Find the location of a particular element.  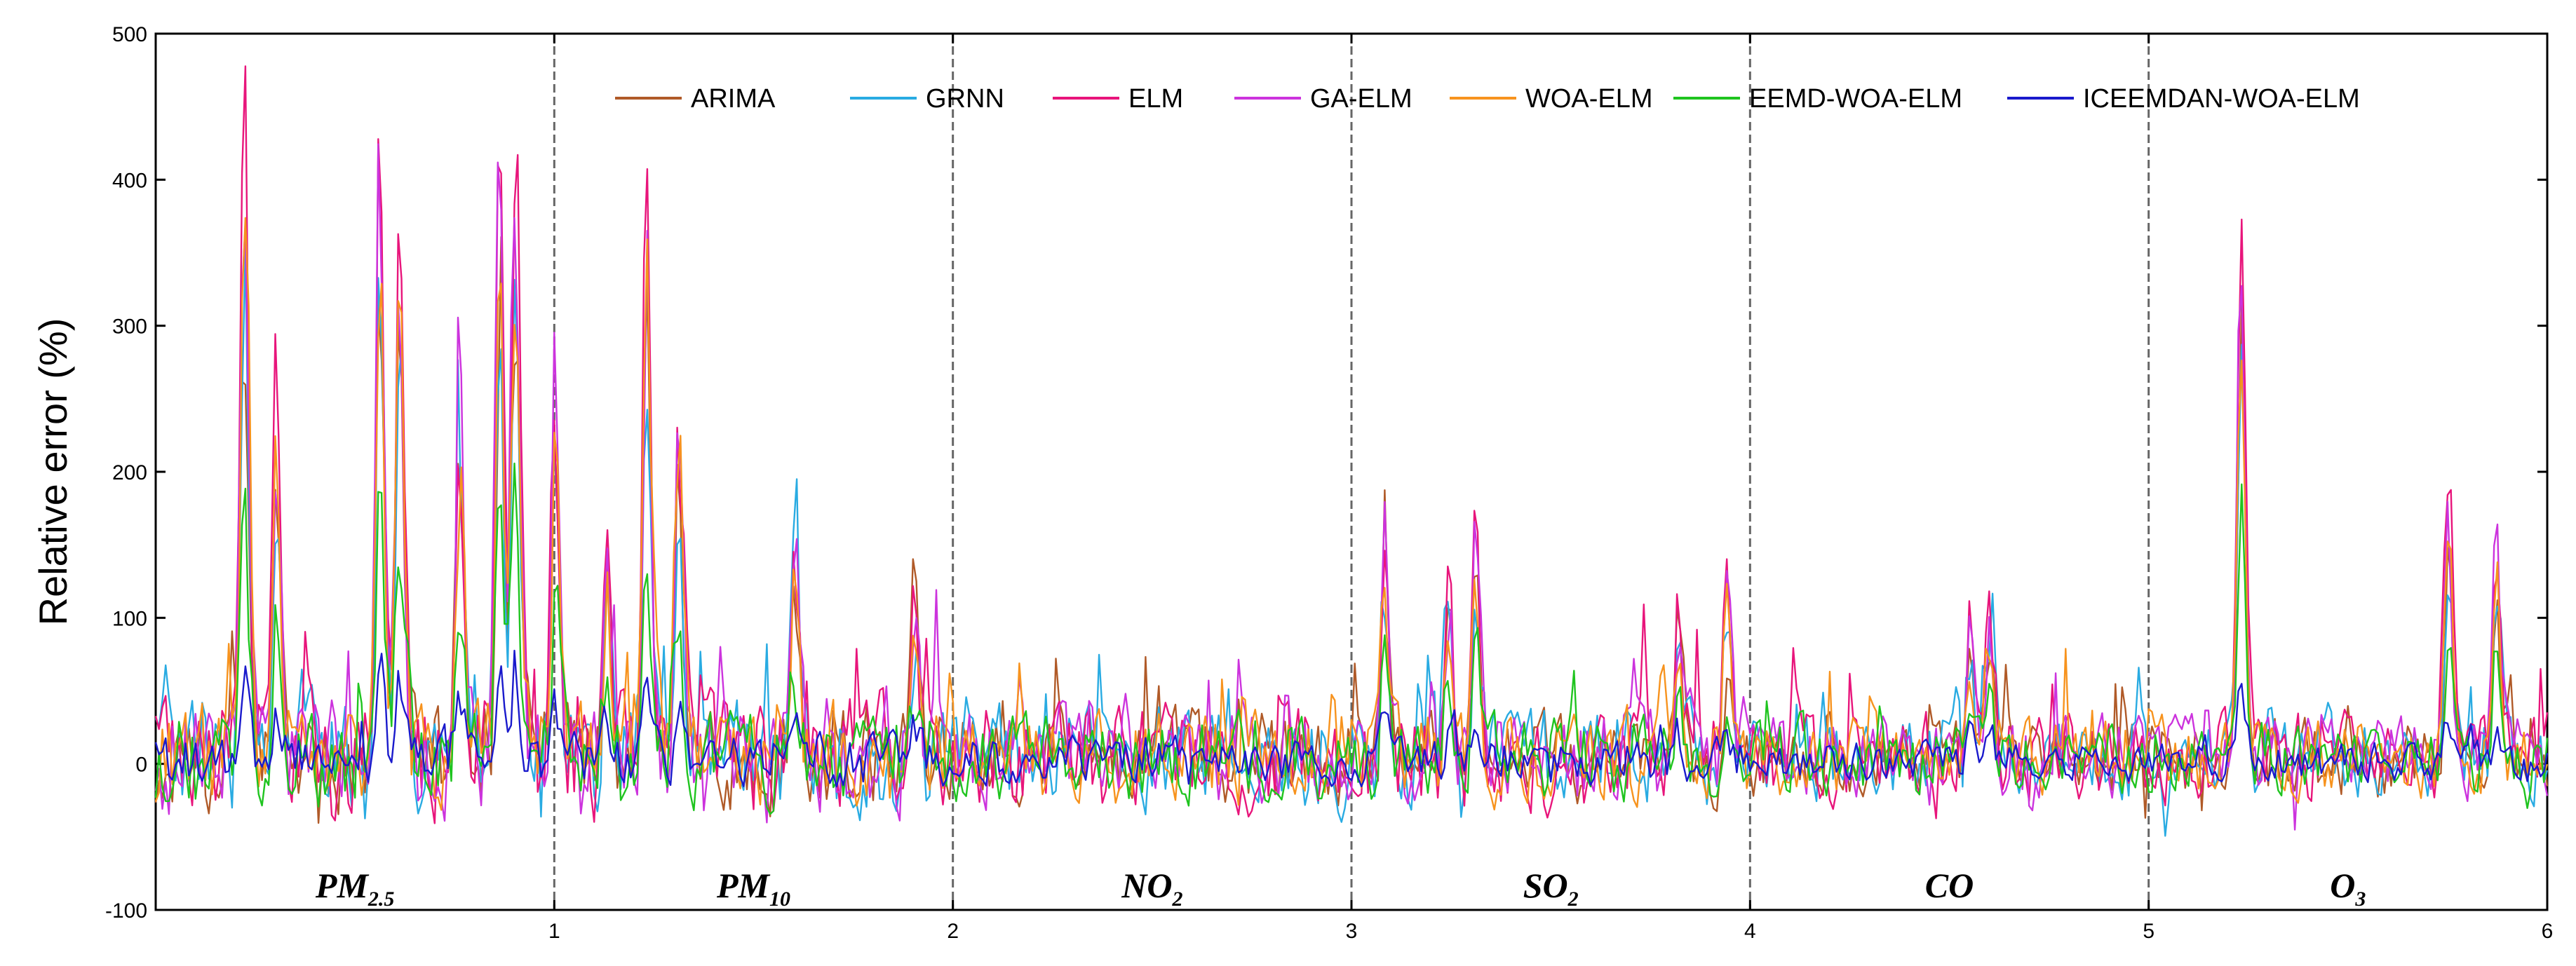

legend-entry: WOA-ELM is located at coordinates (1589, 99).